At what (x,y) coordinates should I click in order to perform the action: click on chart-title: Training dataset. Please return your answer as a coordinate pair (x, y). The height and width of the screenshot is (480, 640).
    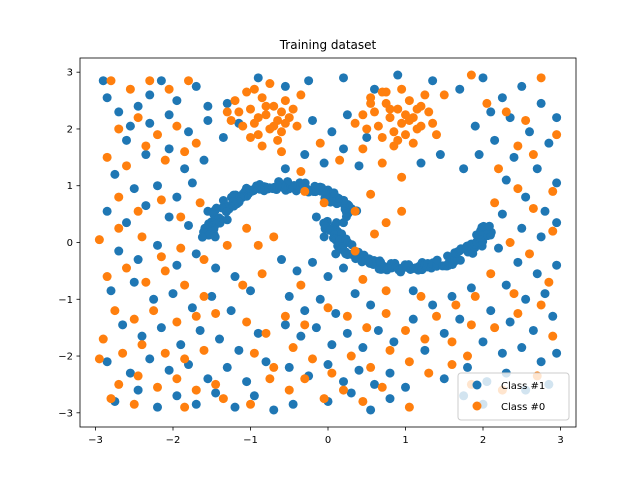
    Looking at the image, I should click on (328, 45).